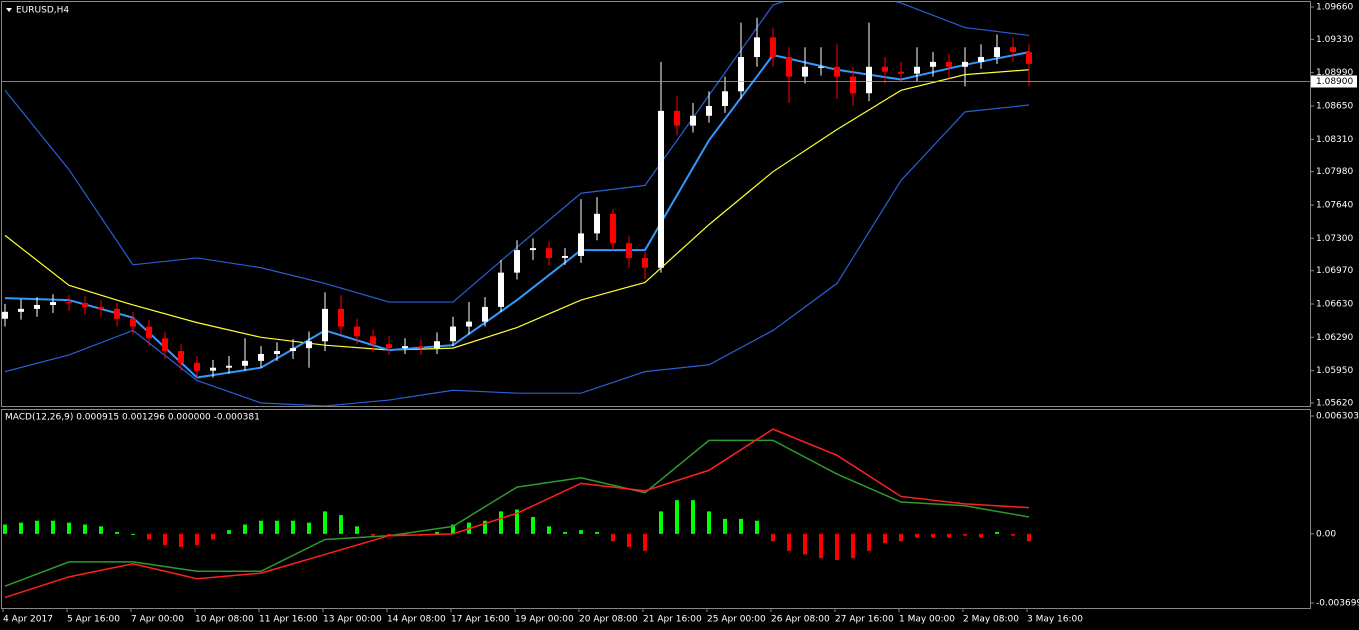 The image size is (1359, 630). Describe the element at coordinates (9, 10) in the screenshot. I see `menu-arrow` at that location.